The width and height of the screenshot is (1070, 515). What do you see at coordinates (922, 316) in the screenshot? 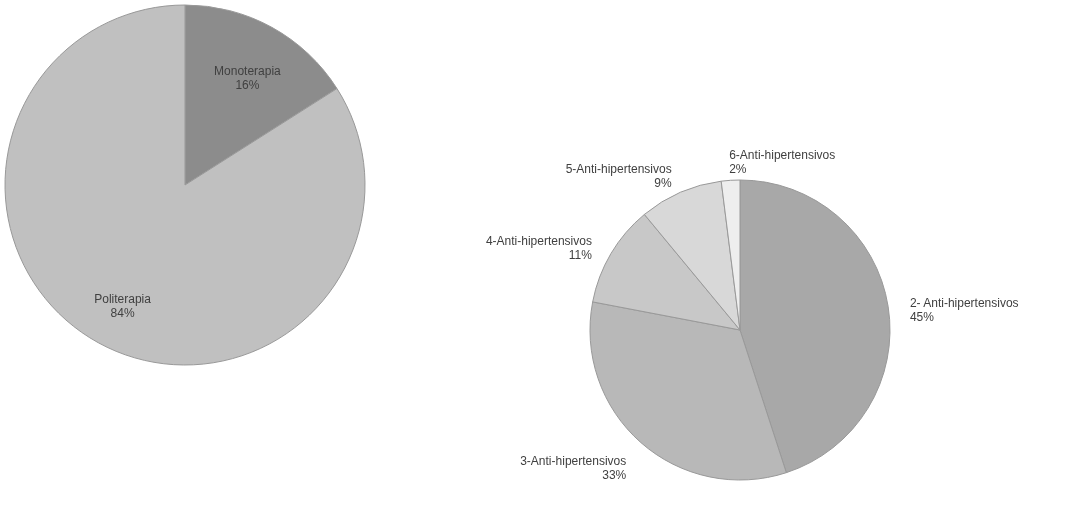
I see `data-label: 45%` at bounding box center [922, 316].